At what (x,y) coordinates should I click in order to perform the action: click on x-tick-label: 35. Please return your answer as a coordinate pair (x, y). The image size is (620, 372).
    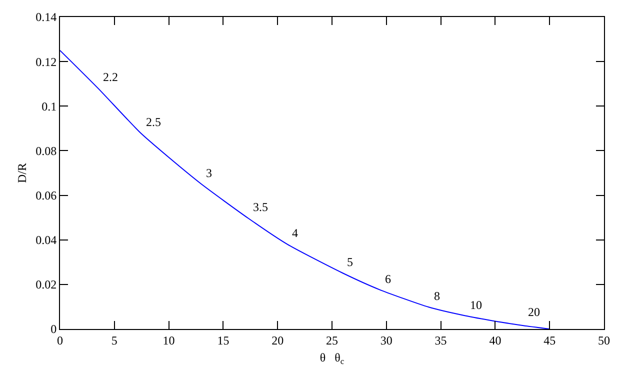
    Looking at the image, I should click on (440, 340).